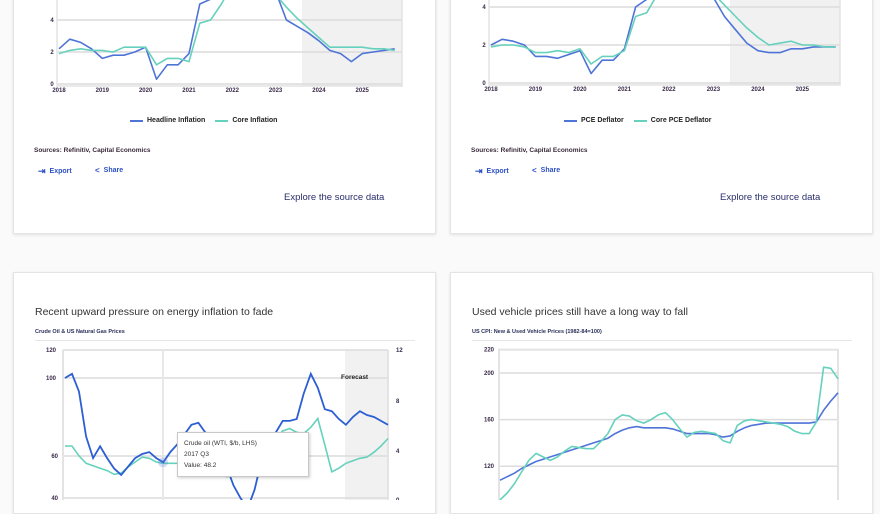  I want to click on legend-swatch-core-pce, so click(640, 120).